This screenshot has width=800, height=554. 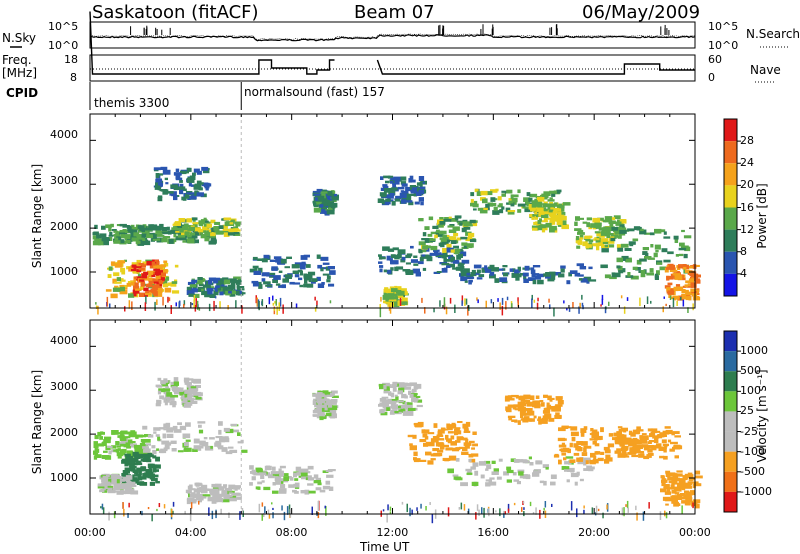 What do you see at coordinates (752, 471) in the screenshot?
I see `velocity-colorbar-tick-label: -500` at bounding box center [752, 471].